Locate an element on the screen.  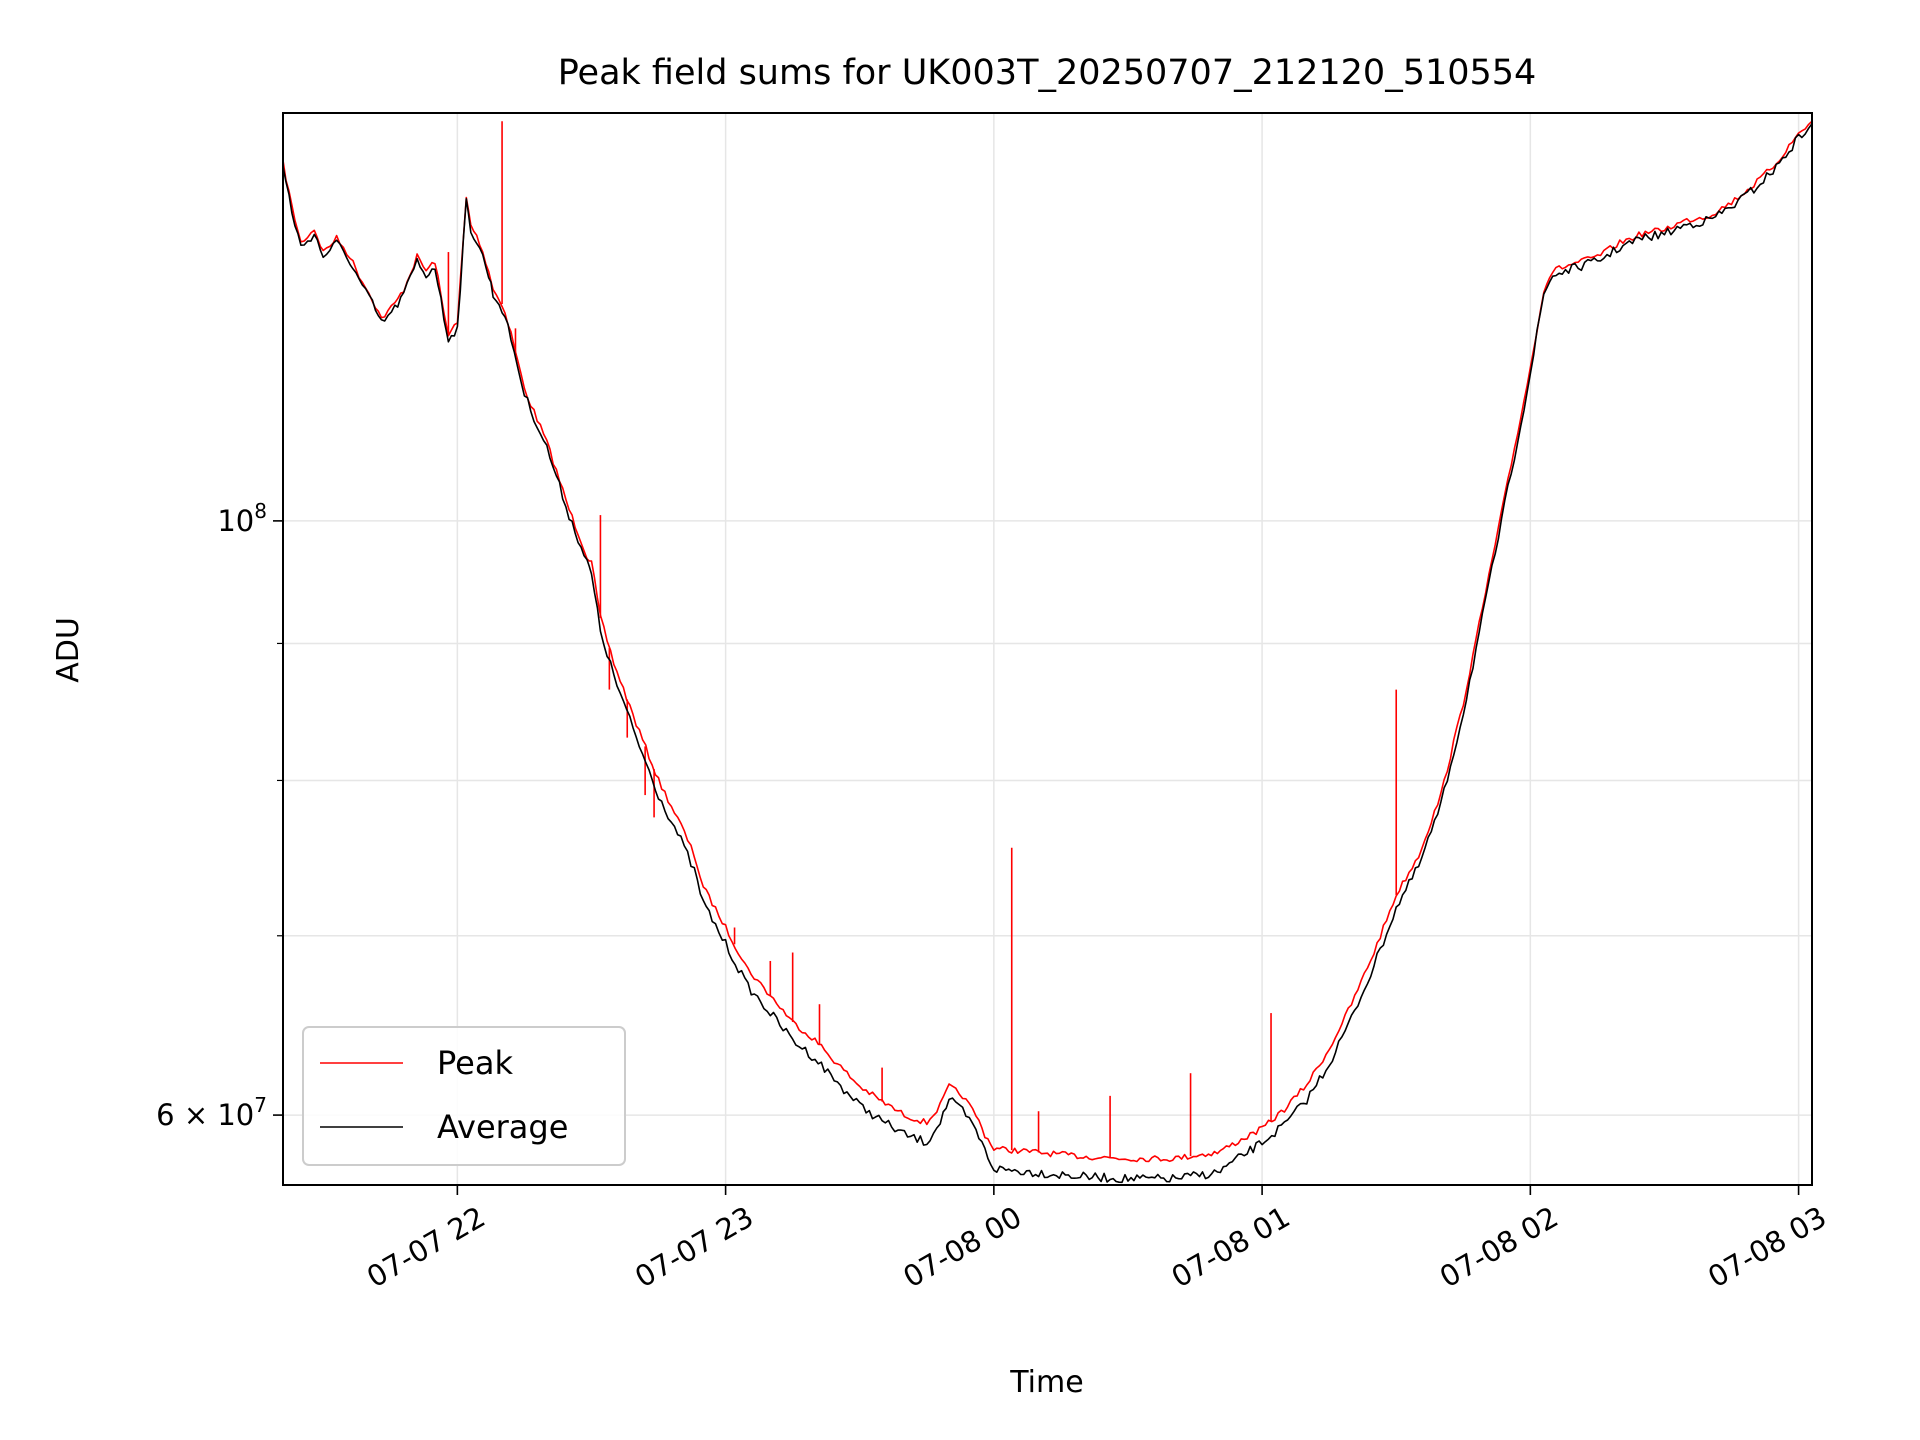
legend-box is located at coordinates (464, 1096).